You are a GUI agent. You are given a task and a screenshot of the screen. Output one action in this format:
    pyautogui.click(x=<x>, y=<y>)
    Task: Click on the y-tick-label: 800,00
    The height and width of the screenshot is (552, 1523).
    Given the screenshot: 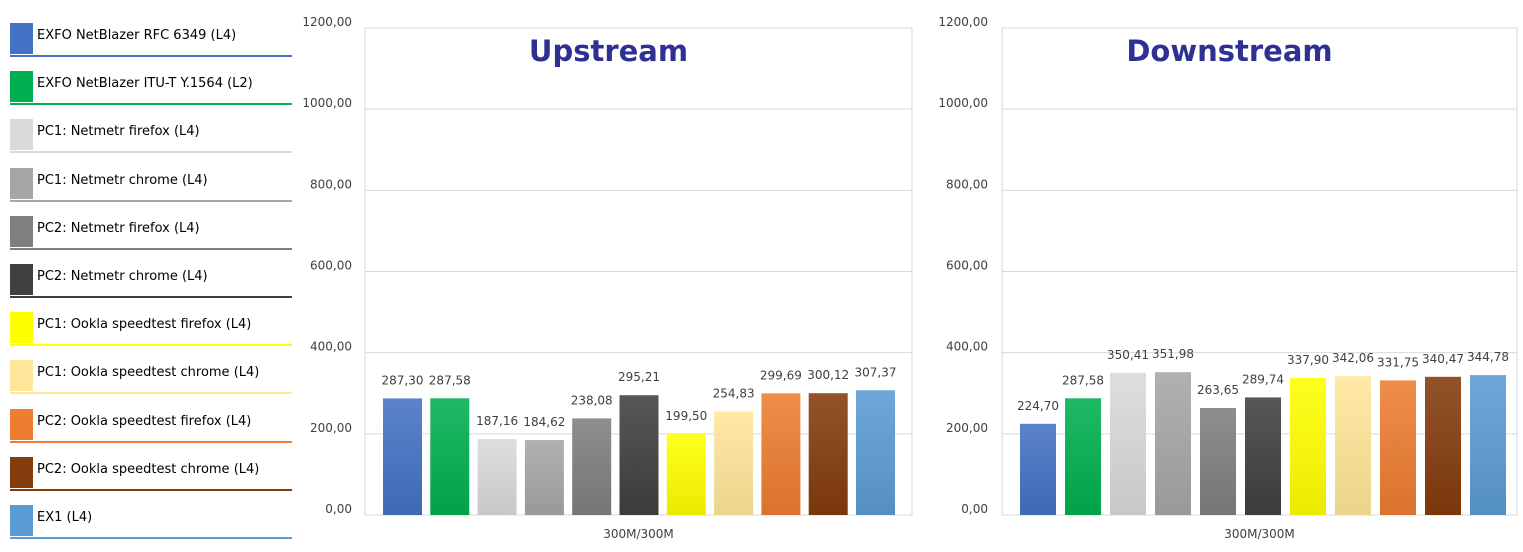 What is the action you would take?
    pyautogui.click(x=331, y=184)
    